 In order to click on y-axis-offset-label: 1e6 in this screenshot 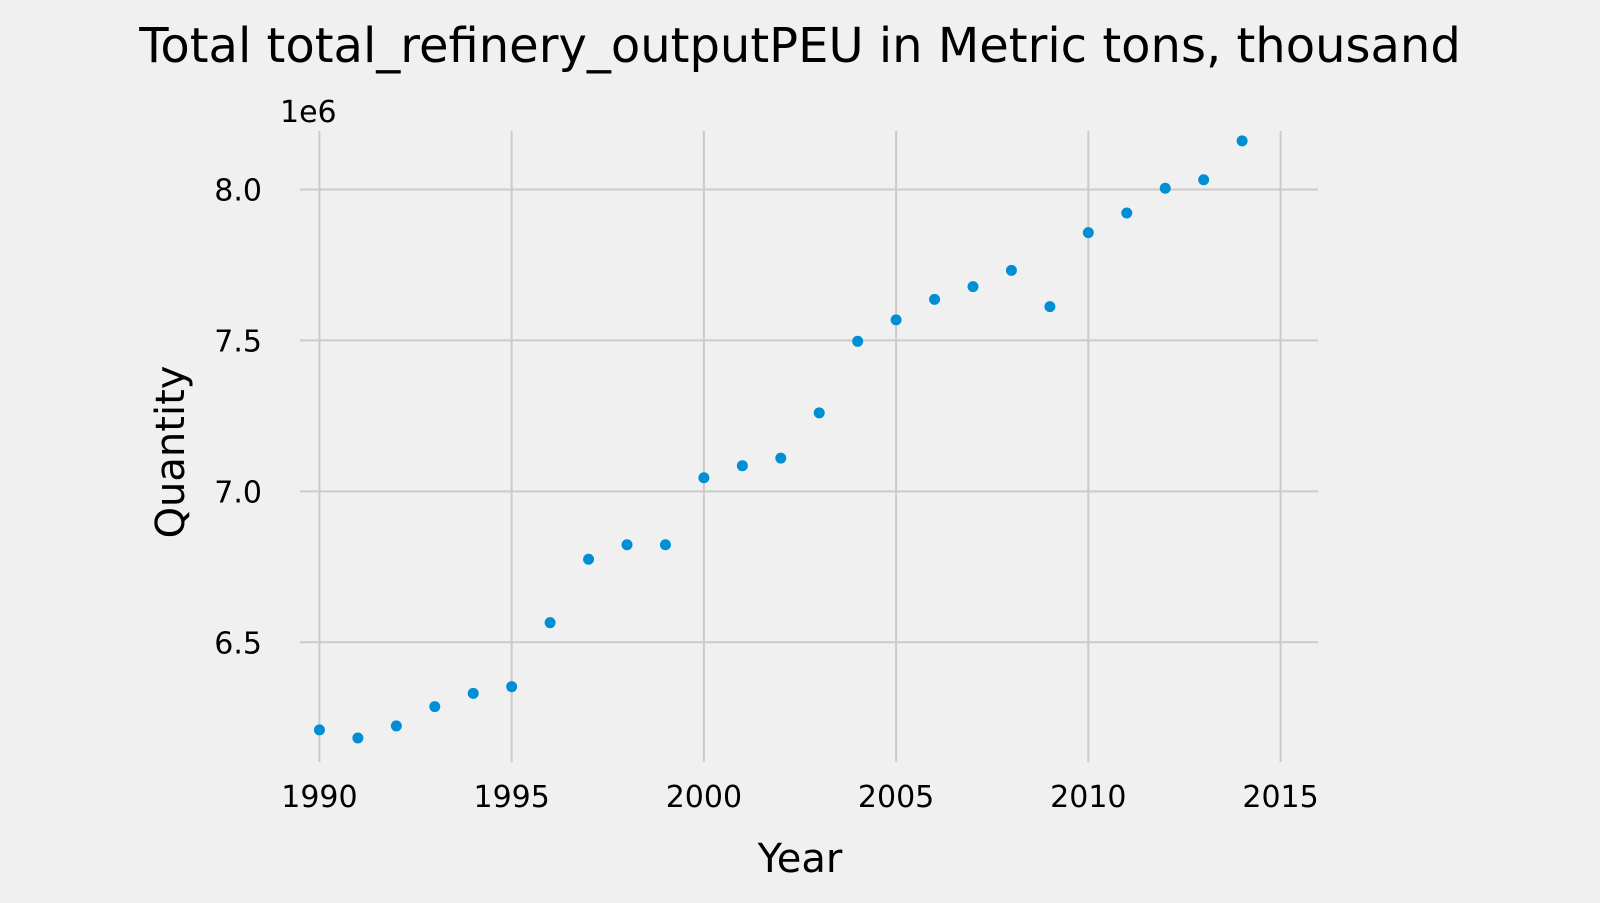, I will do `click(308, 112)`.